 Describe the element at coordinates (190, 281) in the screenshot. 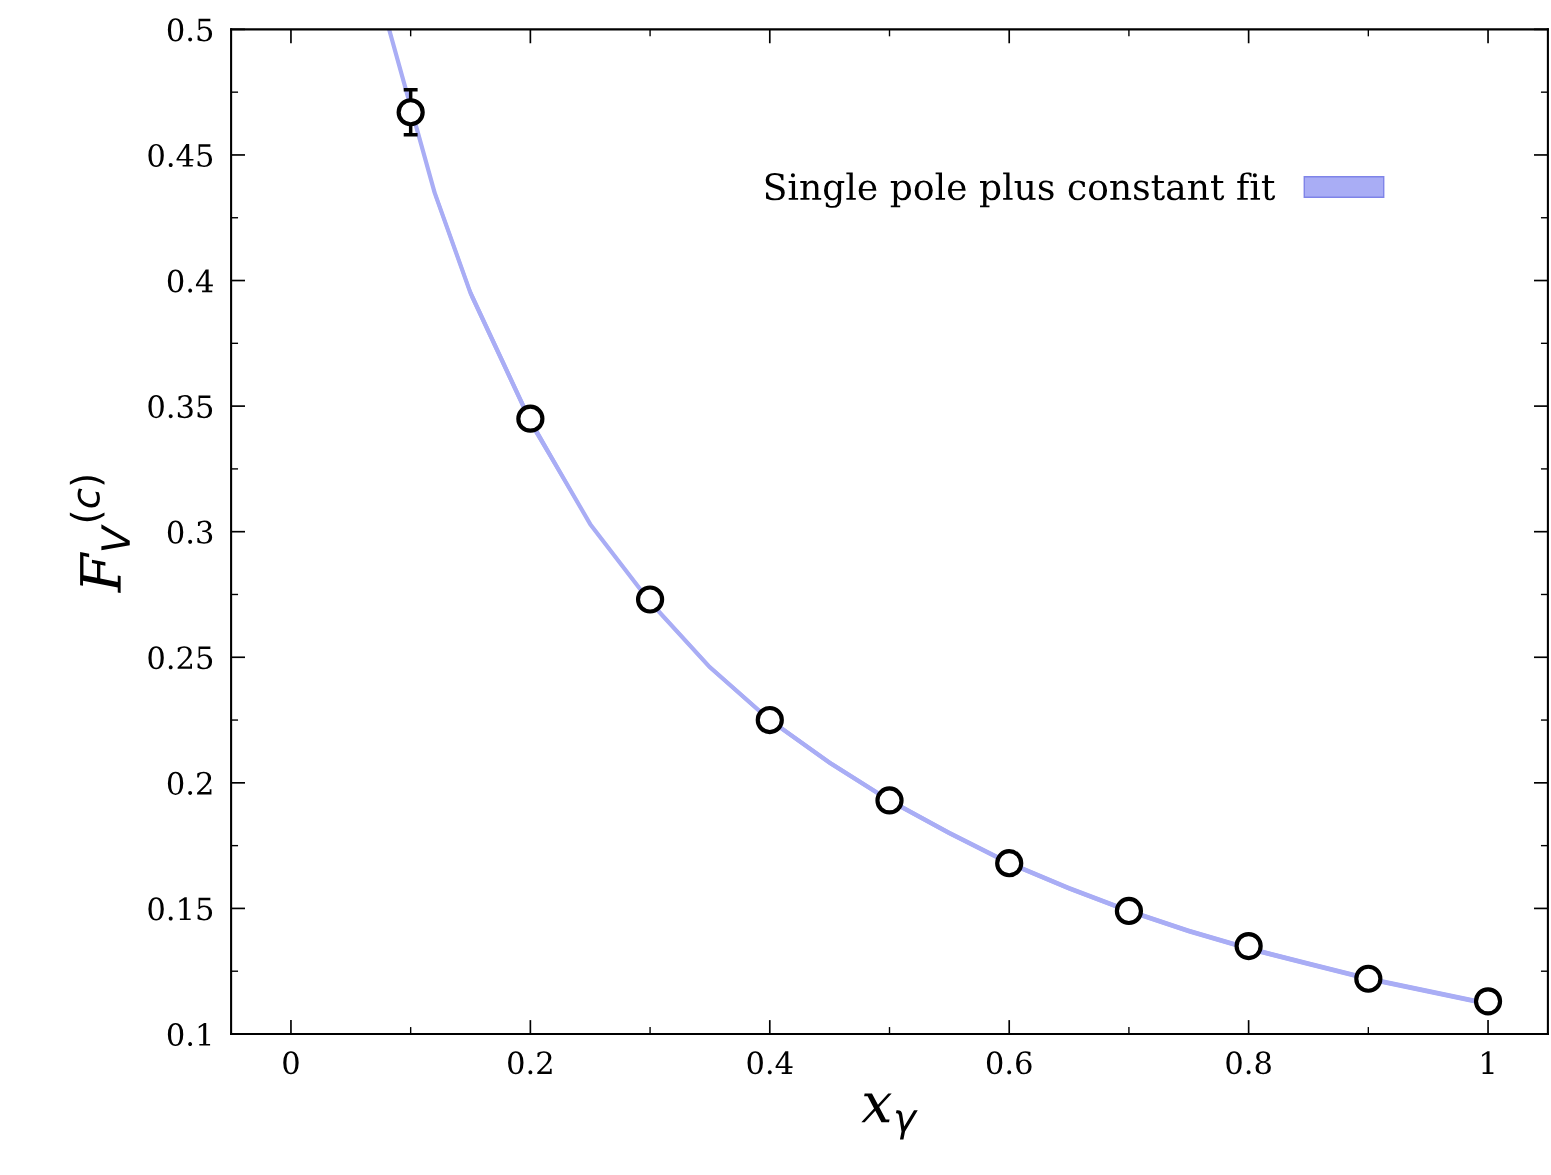

I see `y-tick-label: 0.4` at that location.